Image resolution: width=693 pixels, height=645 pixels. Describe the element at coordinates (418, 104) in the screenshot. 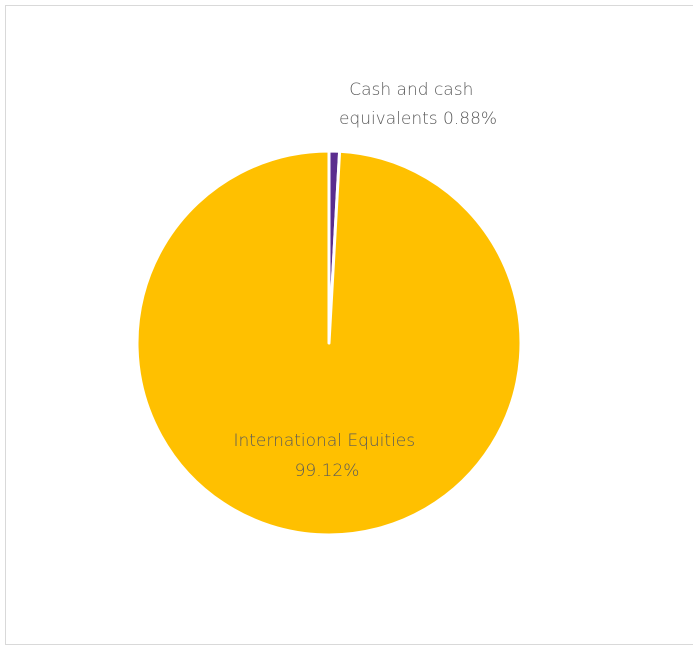

I see `slice-label-cash: Cash and cash equivalents 0.88%` at that location.